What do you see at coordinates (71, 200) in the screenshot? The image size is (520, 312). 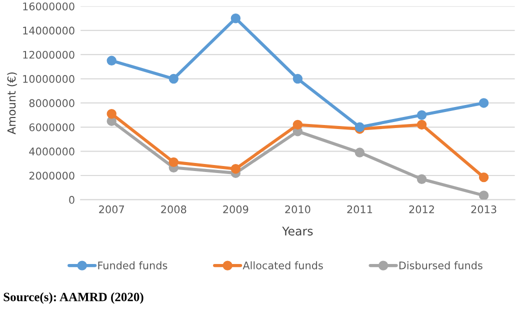 I see `y-tick-label: 0` at bounding box center [71, 200].